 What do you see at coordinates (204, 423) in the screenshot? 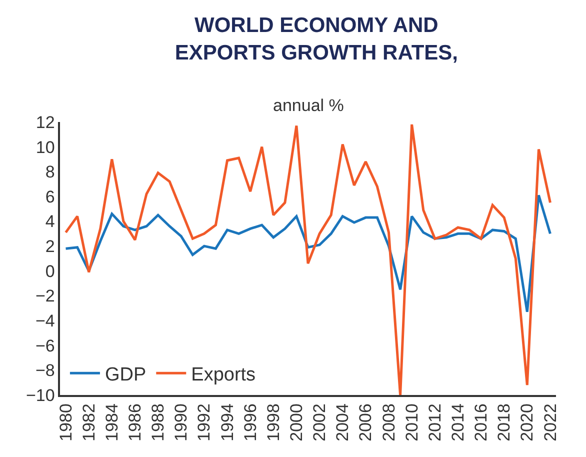
I see `x-tick-label: 1992` at bounding box center [204, 423].